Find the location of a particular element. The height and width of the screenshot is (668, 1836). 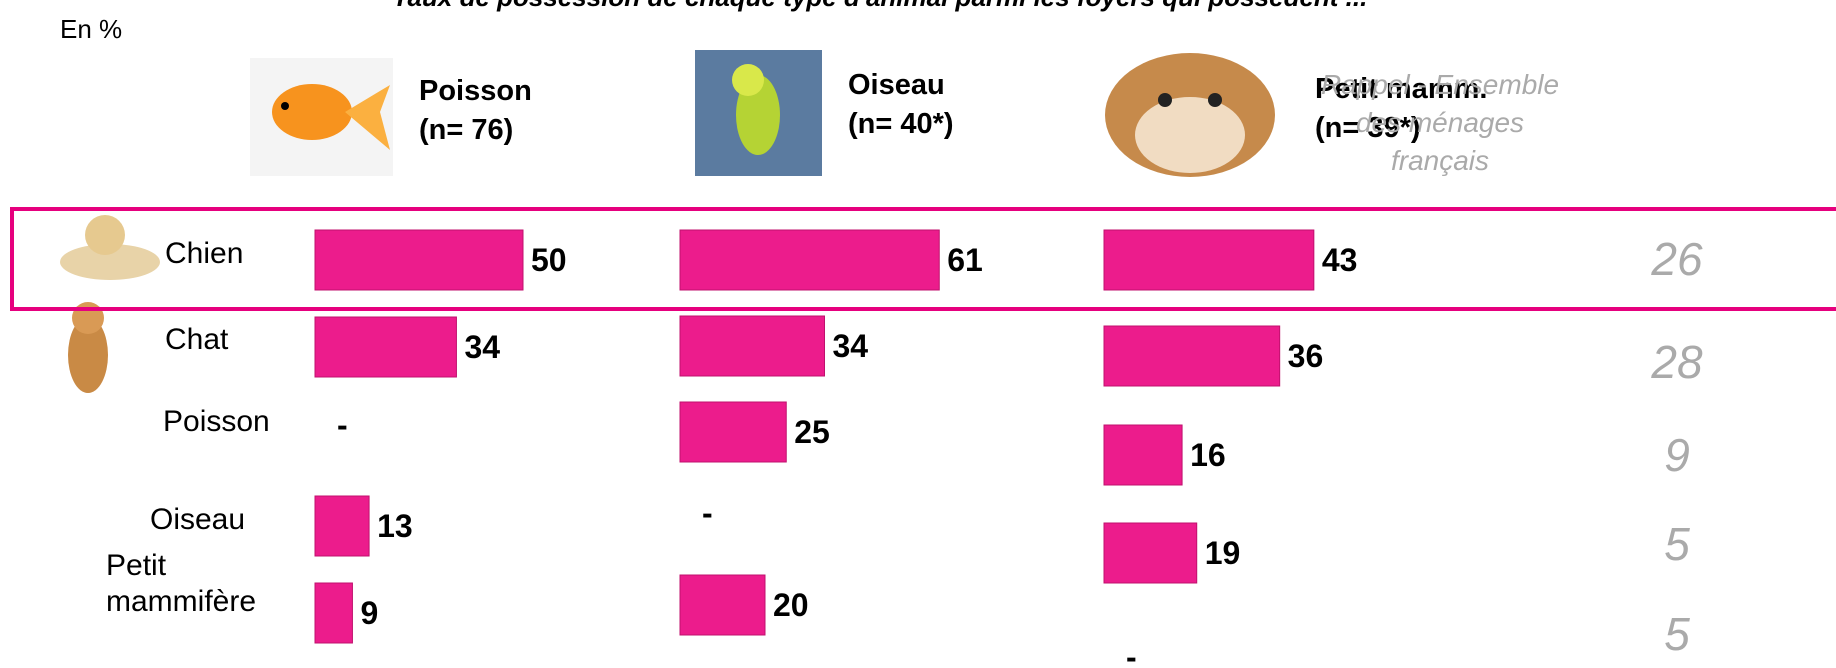

value-label: 43 is located at coordinates (1340, 260).